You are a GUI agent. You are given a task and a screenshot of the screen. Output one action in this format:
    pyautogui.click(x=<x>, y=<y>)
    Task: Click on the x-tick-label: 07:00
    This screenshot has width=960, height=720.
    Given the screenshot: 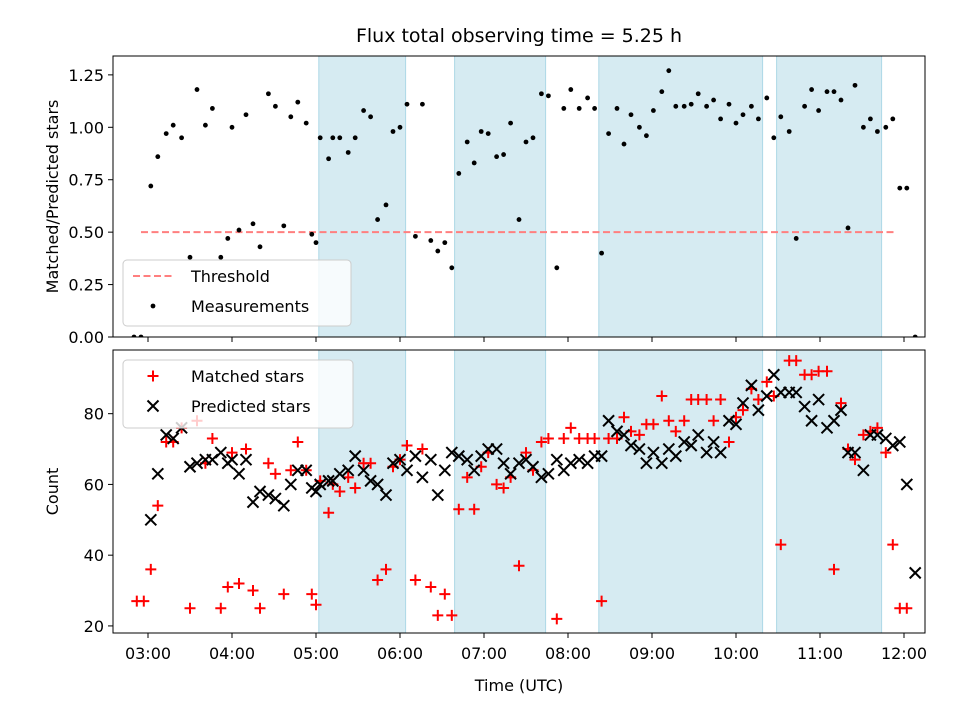 What is the action you would take?
    pyautogui.click(x=484, y=653)
    